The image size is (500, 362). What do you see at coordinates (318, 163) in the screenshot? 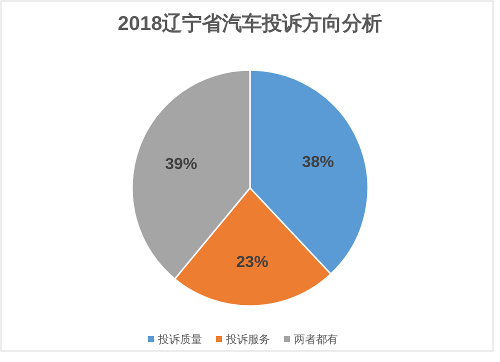
I see `data-label: 38%` at bounding box center [318, 163].